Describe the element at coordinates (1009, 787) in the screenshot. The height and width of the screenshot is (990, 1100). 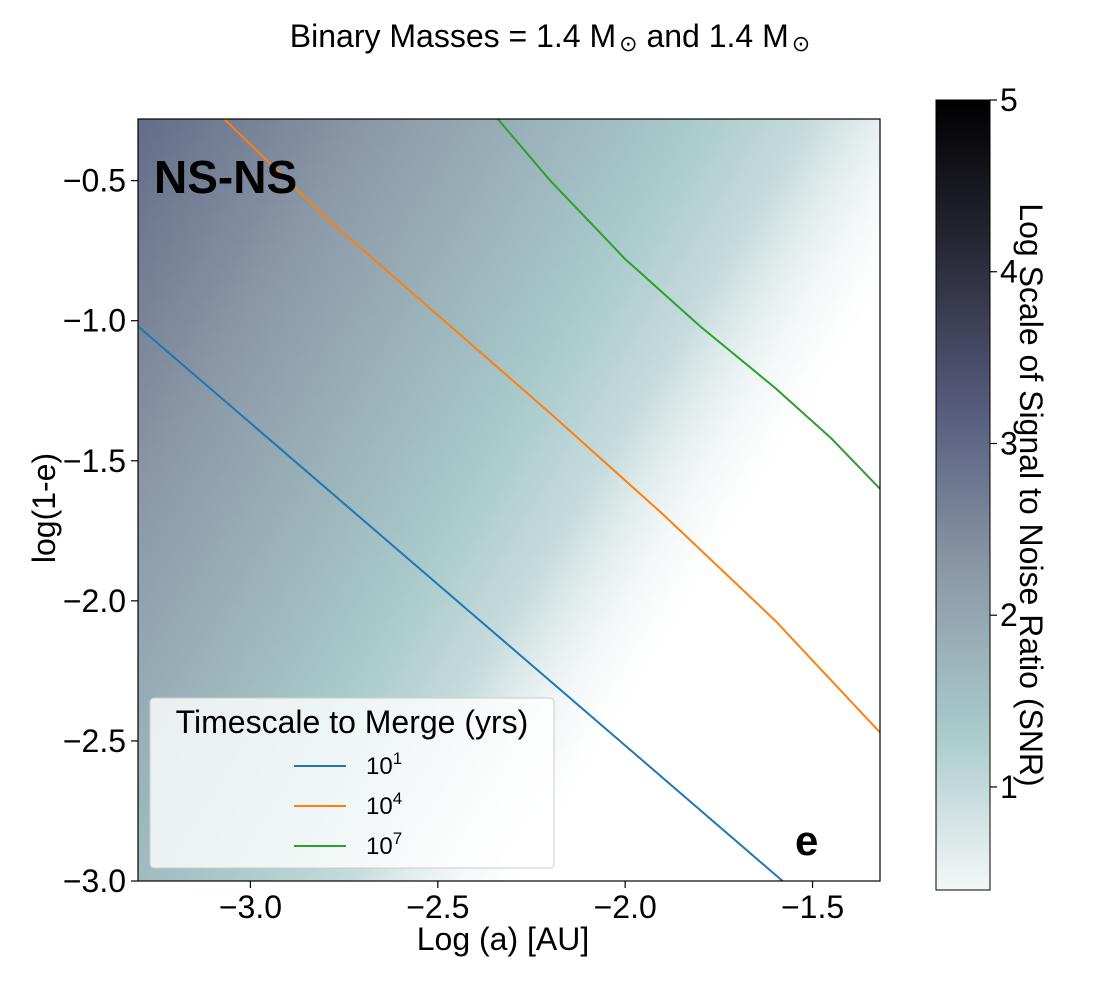
I see `colorbar-tick-label: 1` at that location.